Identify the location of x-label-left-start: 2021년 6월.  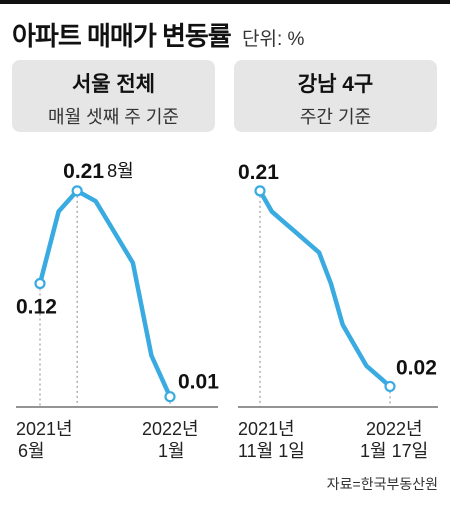
(44, 440).